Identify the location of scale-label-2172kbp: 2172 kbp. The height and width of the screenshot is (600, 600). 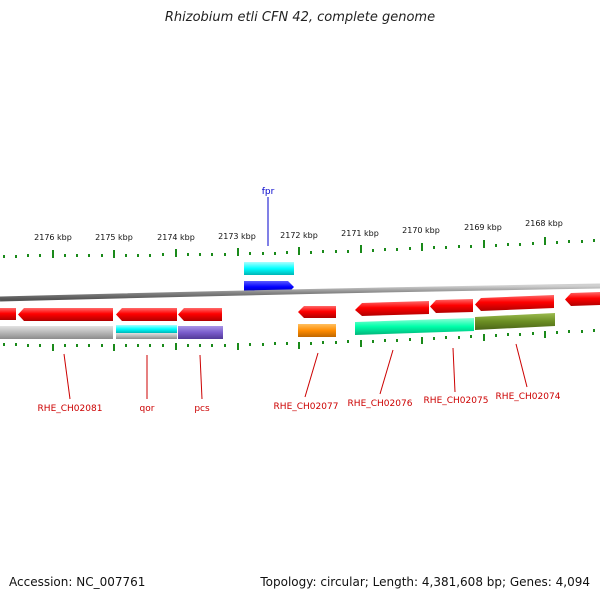
(299, 235).